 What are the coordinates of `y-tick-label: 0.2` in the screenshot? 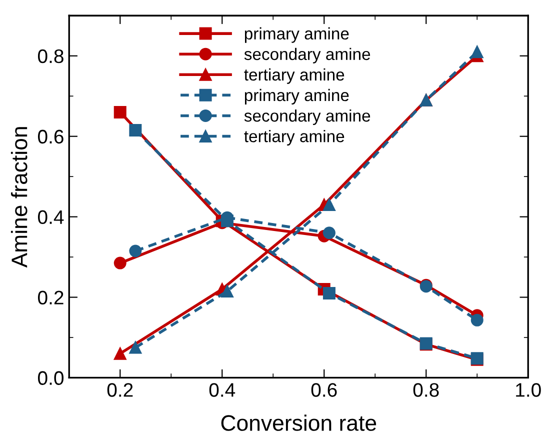 It's located at (51, 297).